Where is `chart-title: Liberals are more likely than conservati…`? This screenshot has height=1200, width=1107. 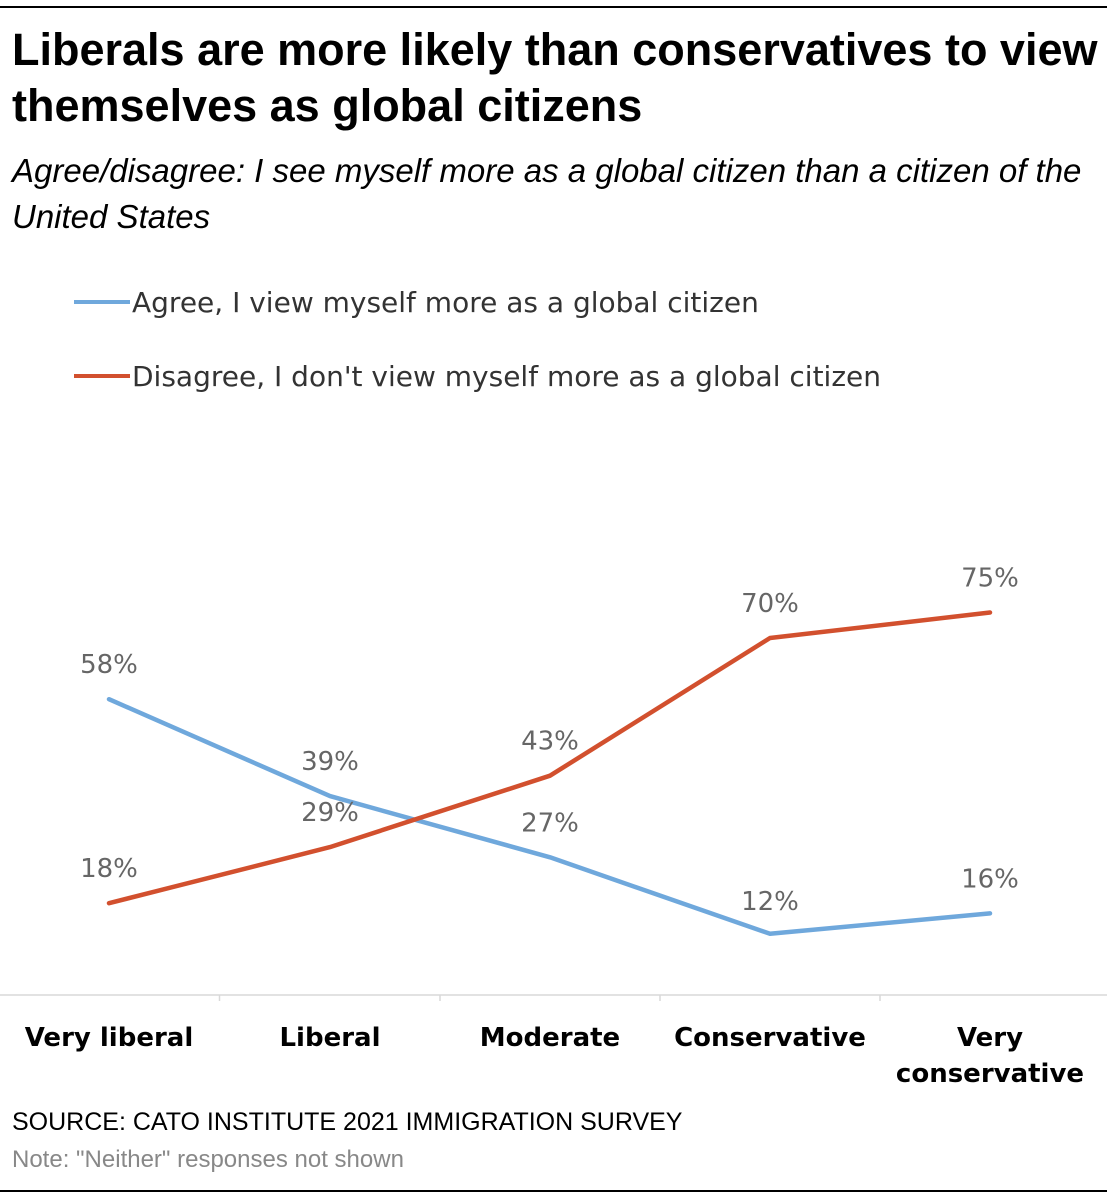 chart-title: Liberals are more likely than conservati… is located at coordinates (555, 77).